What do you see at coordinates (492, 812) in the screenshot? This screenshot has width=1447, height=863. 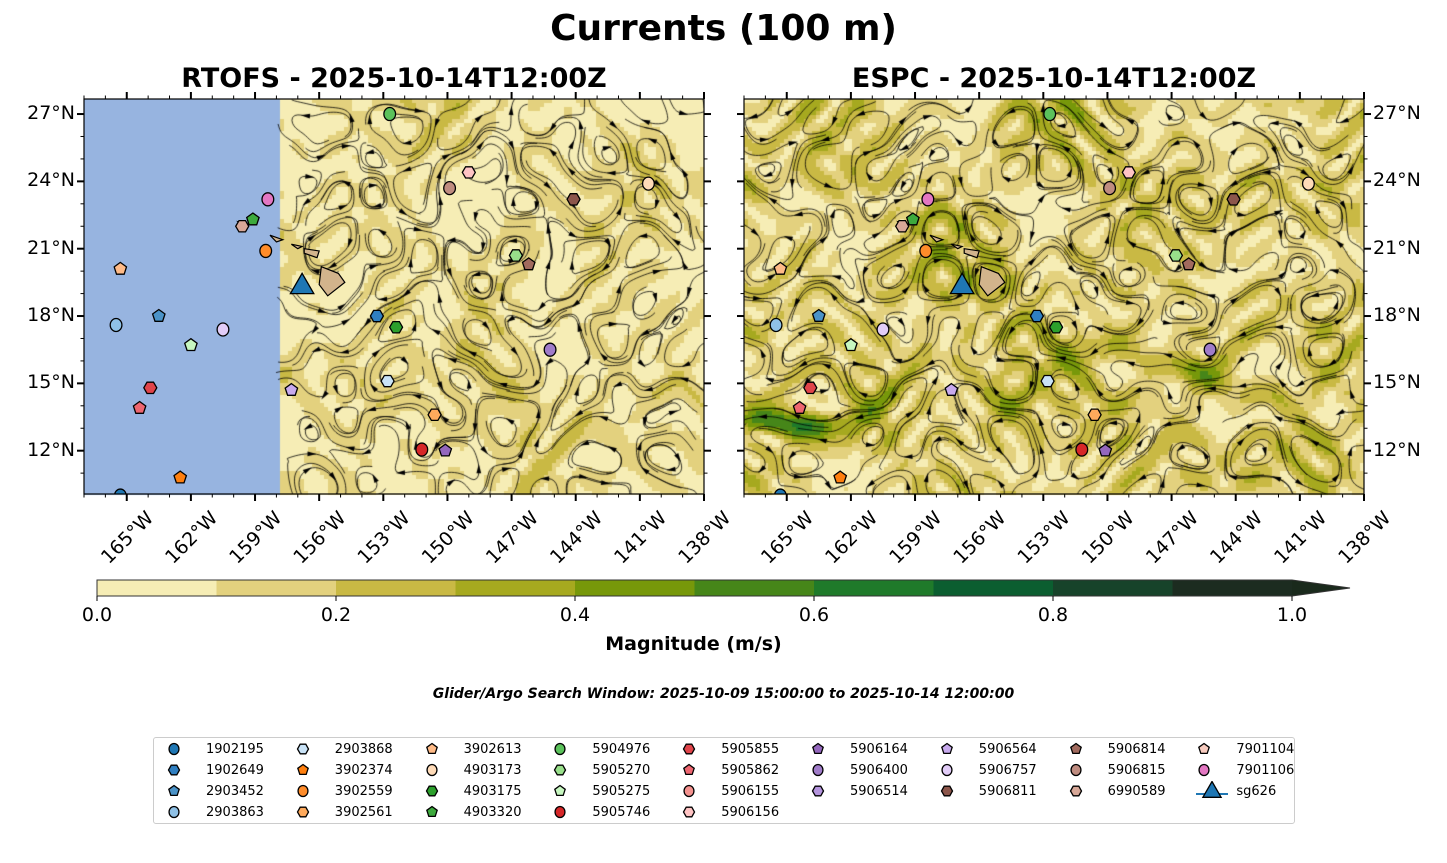 I see `legend-label: 4903320` at bounding box center [492, 812].